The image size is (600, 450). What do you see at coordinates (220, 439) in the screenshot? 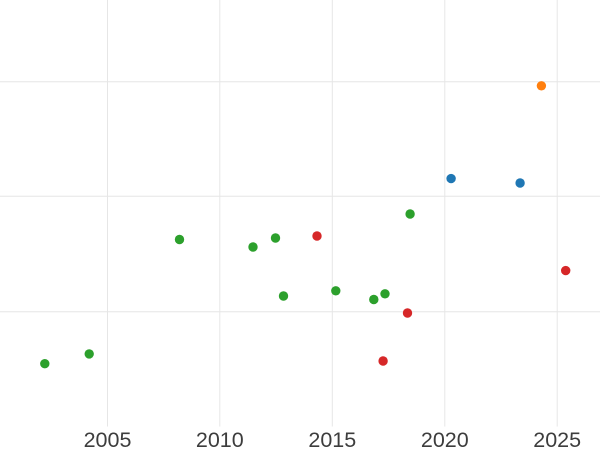
I see `svg-text: 2010` at bounding box center [220, 439].